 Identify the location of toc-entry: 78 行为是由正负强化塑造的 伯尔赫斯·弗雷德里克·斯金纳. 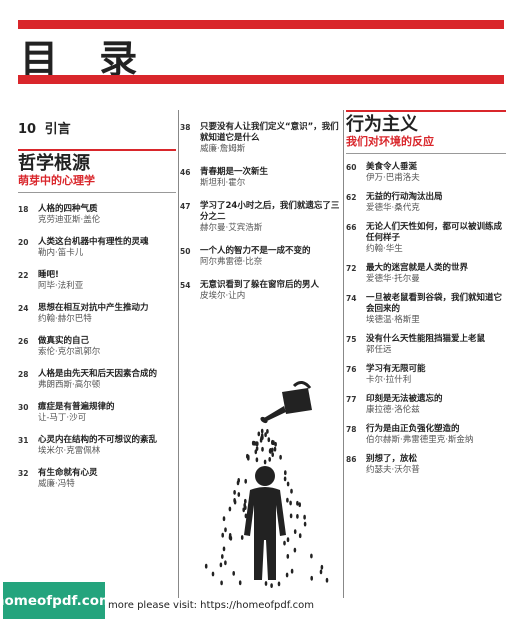
(426, 435).